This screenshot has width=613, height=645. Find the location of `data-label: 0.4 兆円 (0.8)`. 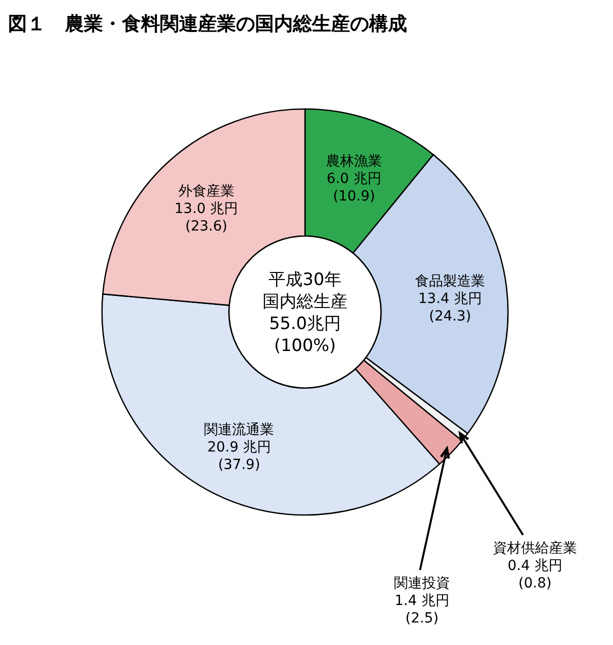

data-label: 0.4 兆円 (0.8) is located at coordinates (535, 575).